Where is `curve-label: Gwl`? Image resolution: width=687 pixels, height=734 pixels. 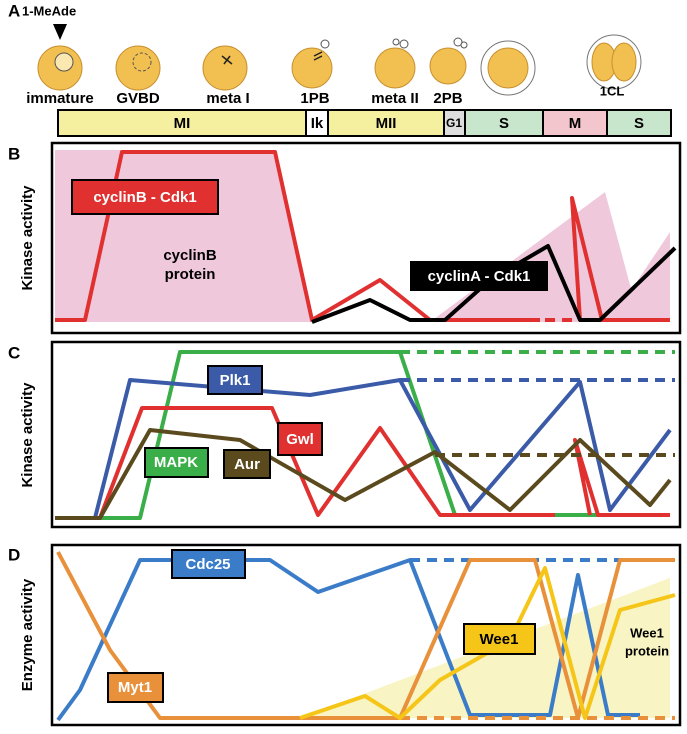 curve-label: Gwl is located at coordinates (300, 439).